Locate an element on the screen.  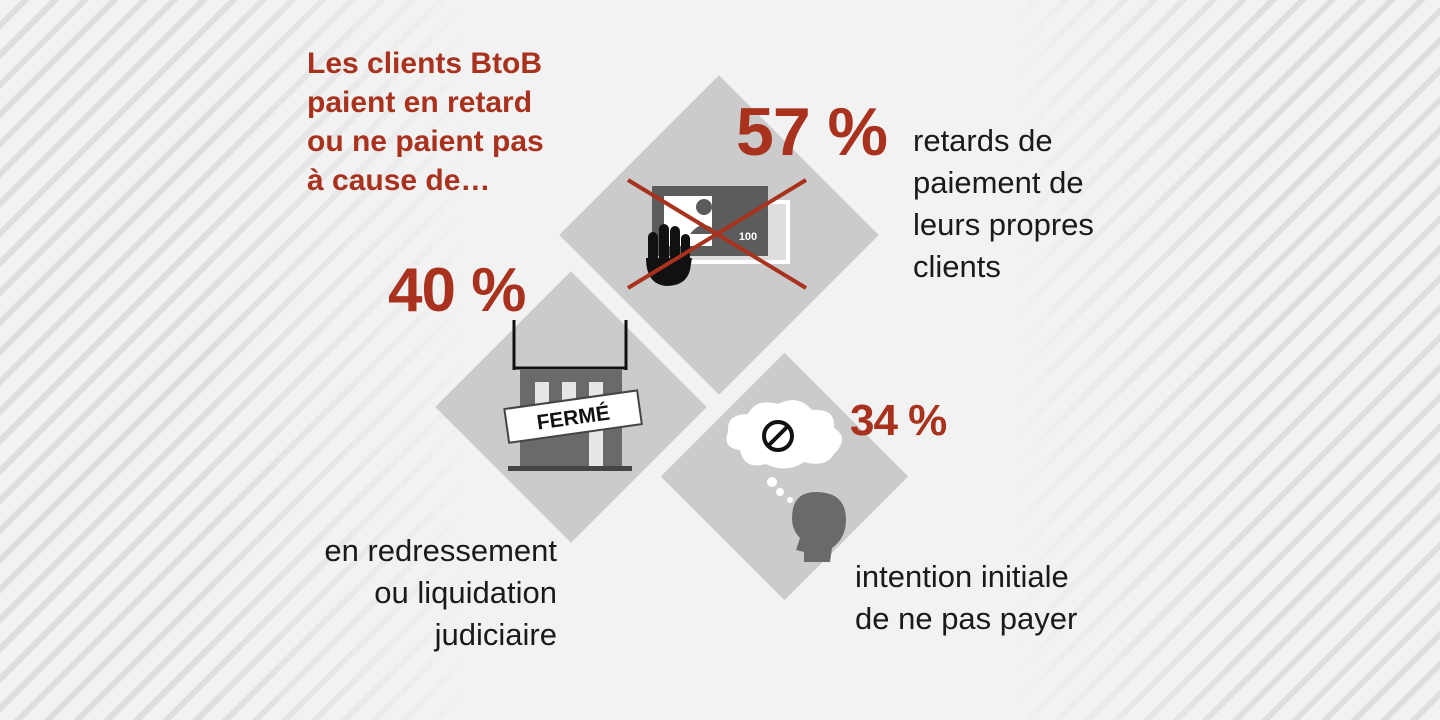
rejected-payment-icon: 100 is located at coordinates (717, 234).